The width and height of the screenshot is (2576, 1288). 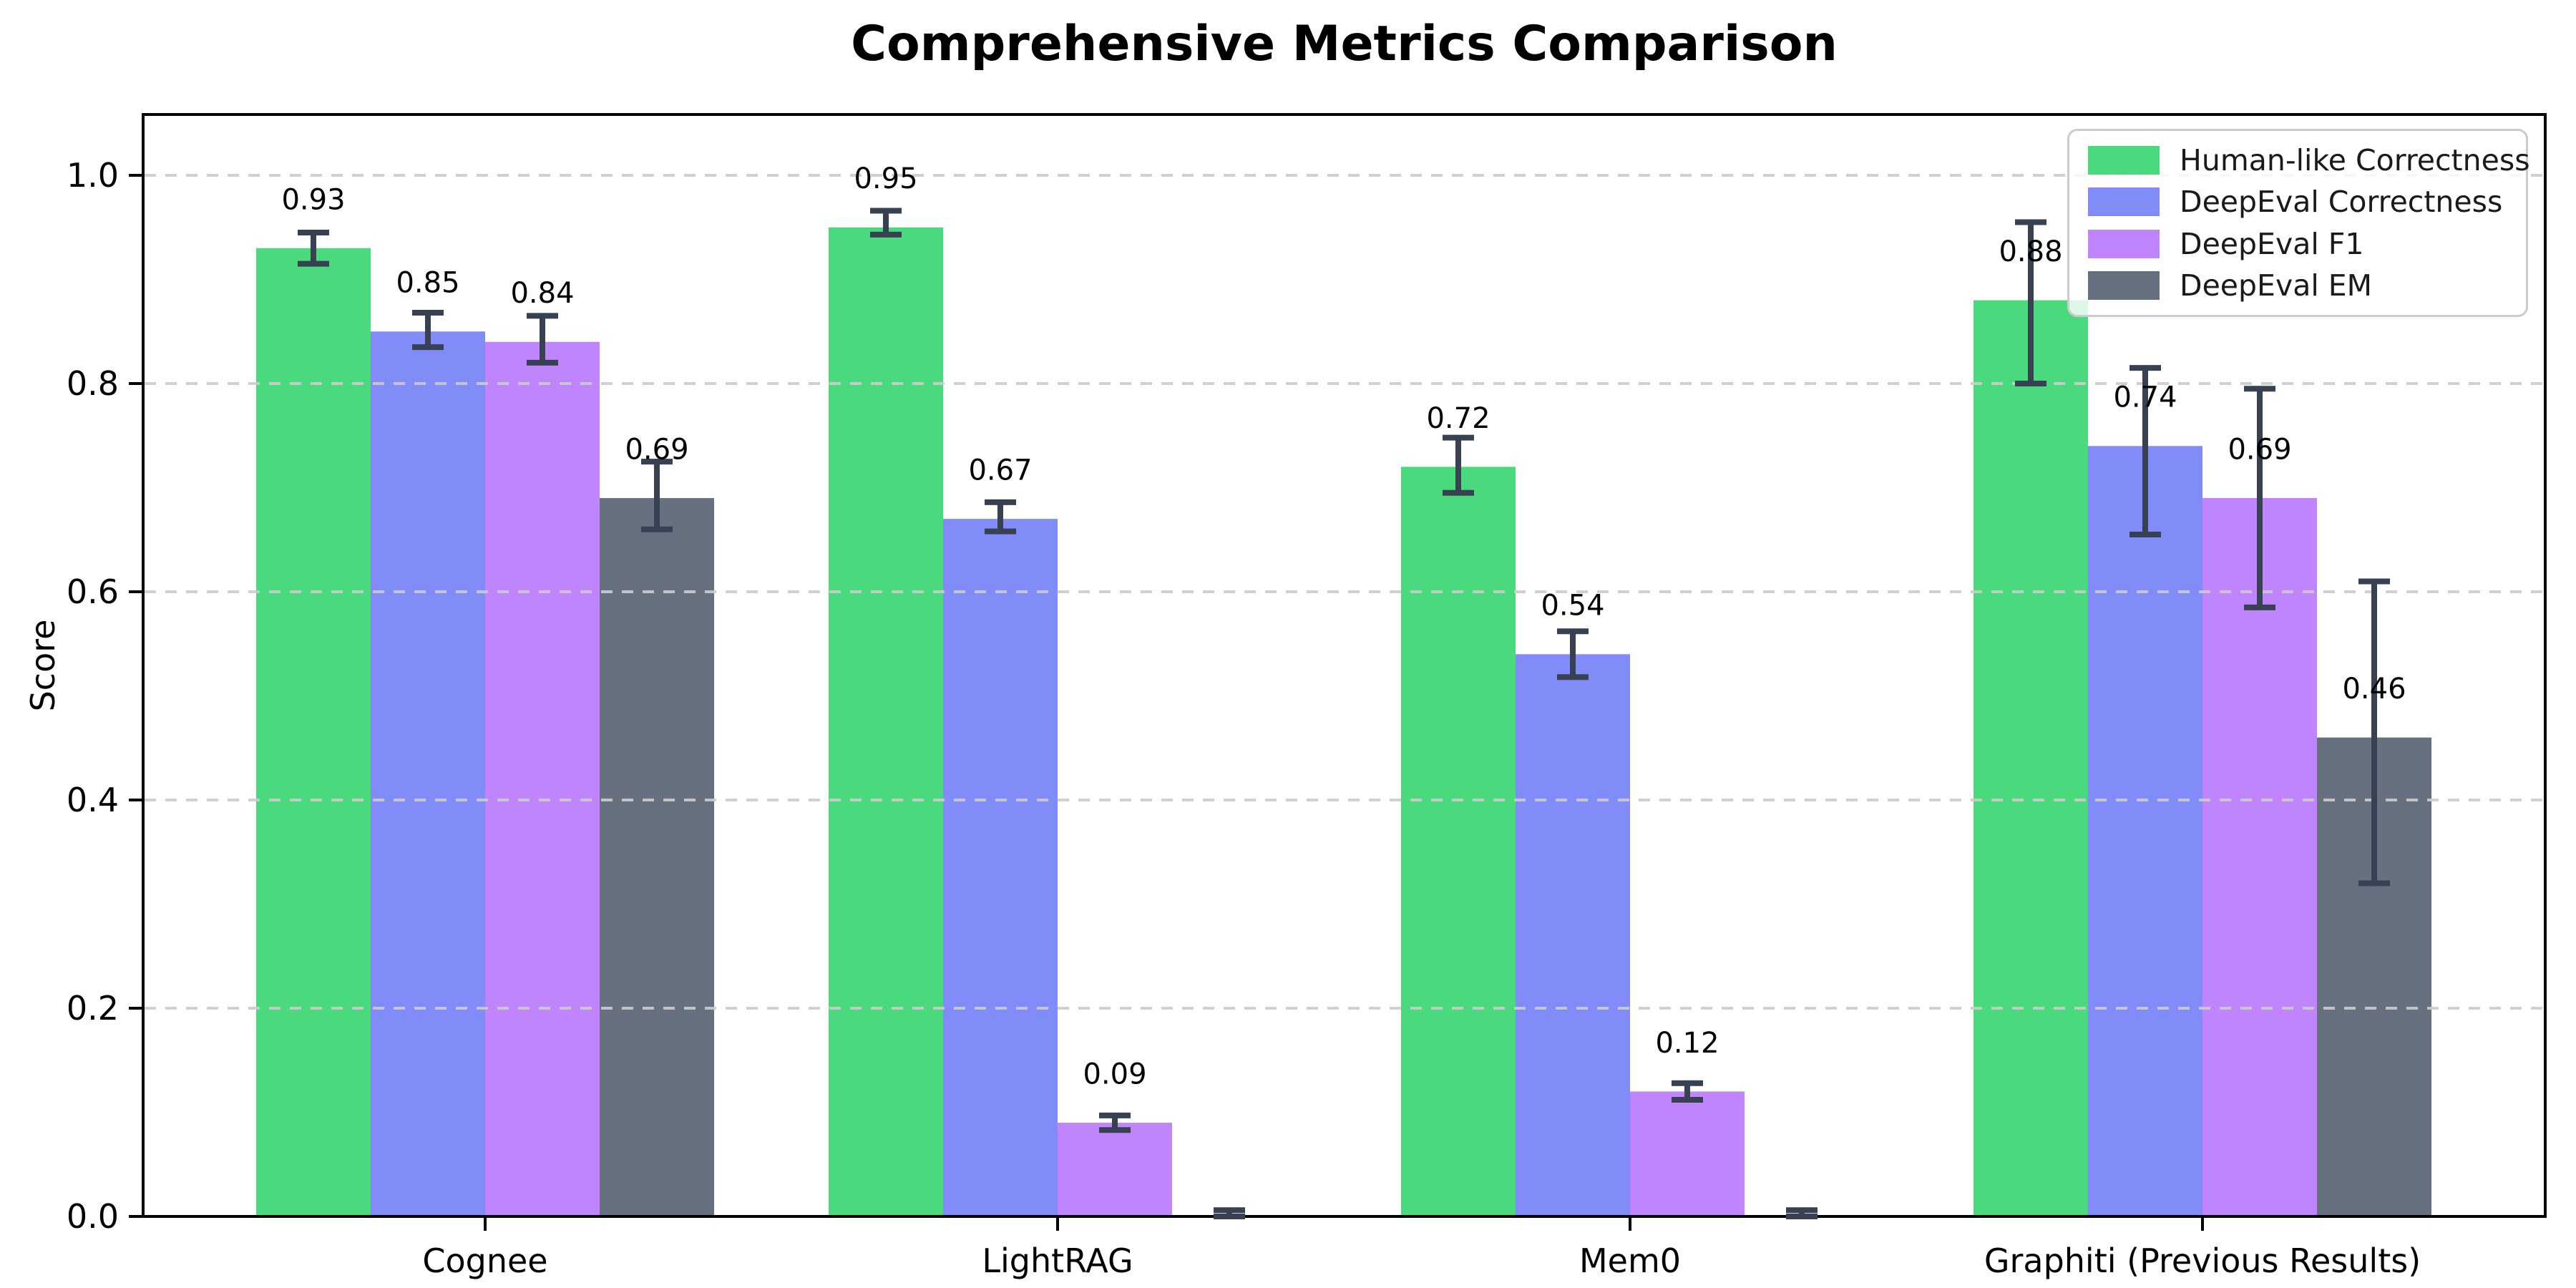 I want to click on value-label-cognee-deepeval-correctness: 0.85, so click(x=427, y=283).